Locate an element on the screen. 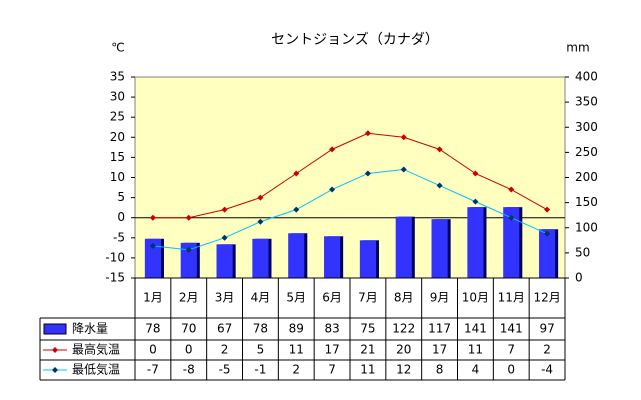  y-tick-label: -10 is located at coordinates (115, 257).